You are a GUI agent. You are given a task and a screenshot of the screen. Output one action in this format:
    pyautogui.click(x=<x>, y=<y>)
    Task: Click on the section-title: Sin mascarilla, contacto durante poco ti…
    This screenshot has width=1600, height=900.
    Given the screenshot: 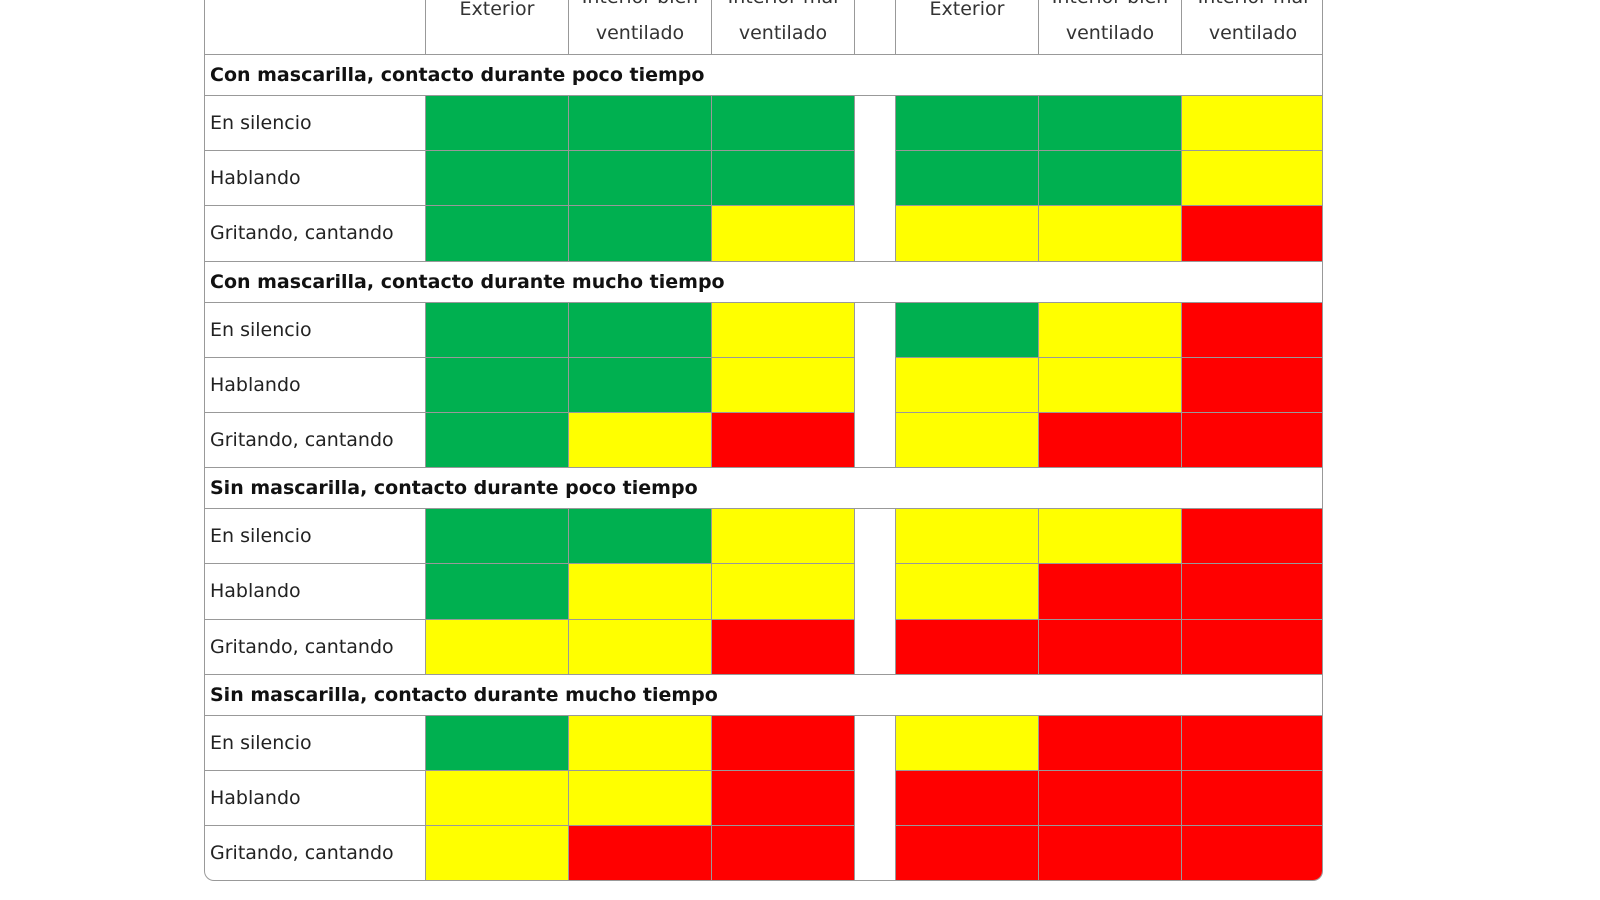 What is the action you would take?
    pyautogui.click(x=763, y=489)
    